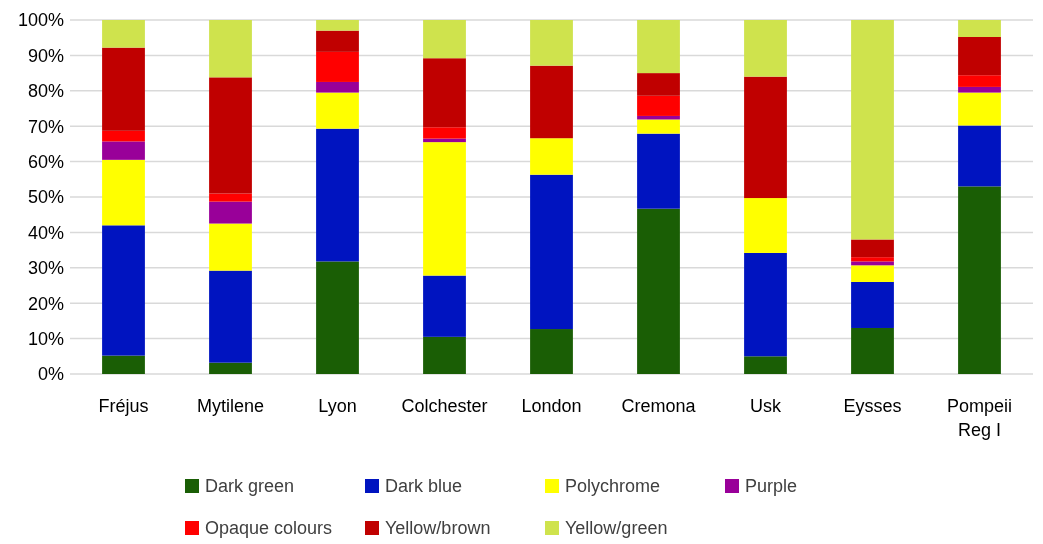 The image size is (1043, 544). I want to click on legend-label: Yellow/brown, so click(438, 528).